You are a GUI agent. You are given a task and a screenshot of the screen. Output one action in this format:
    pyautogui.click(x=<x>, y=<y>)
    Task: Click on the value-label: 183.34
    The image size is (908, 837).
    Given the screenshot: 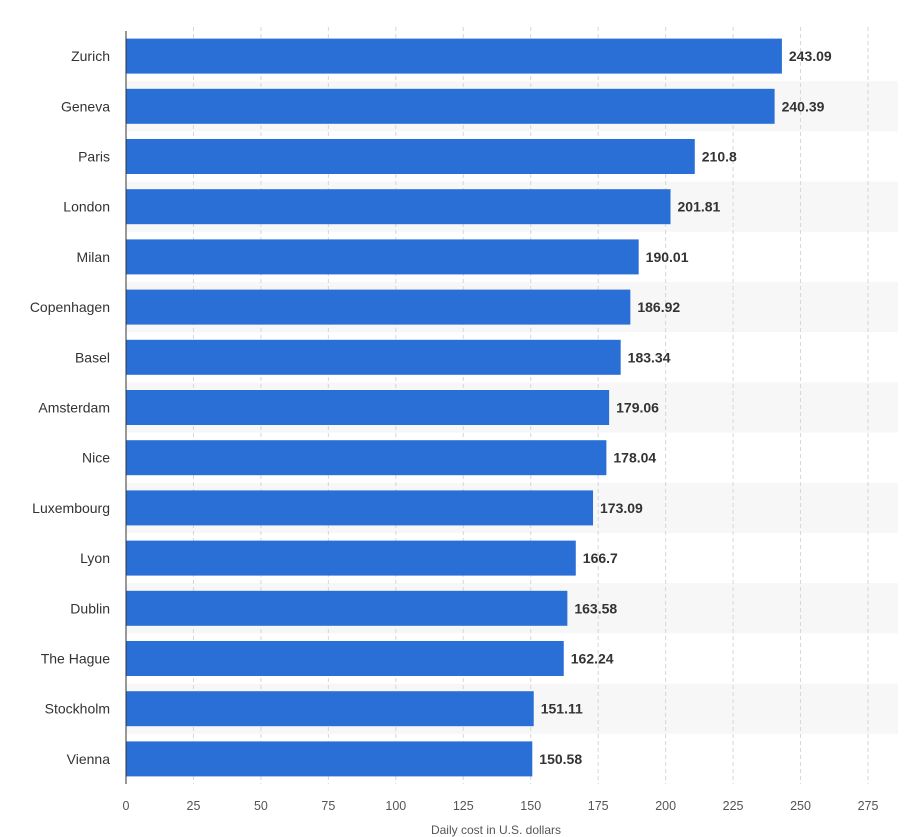 What is the action you would take?
    pyautogui.click(x=649, y=357)
    